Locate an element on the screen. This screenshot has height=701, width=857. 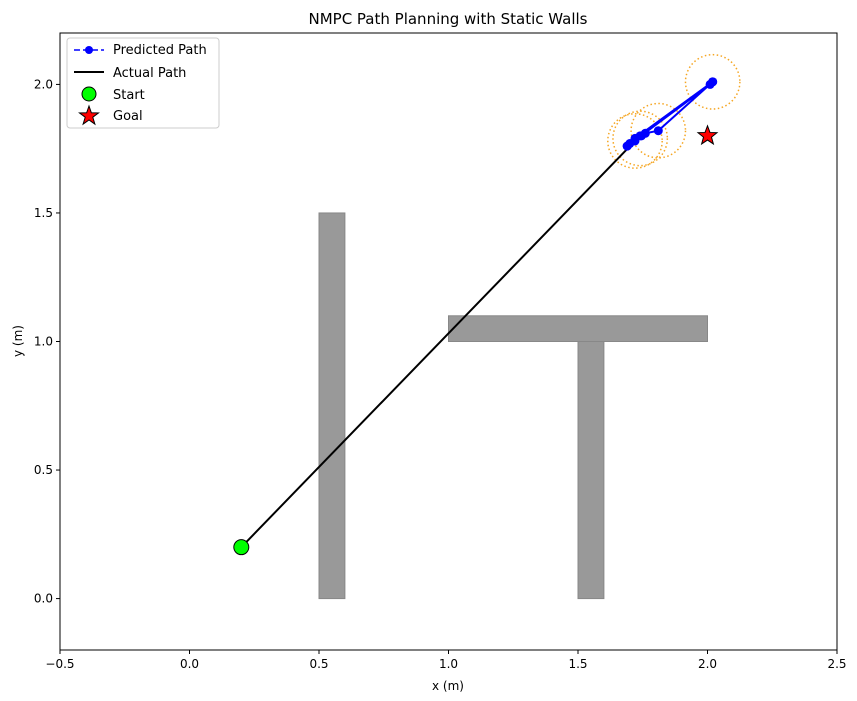
legend-box is located at coordinates (143, 83).